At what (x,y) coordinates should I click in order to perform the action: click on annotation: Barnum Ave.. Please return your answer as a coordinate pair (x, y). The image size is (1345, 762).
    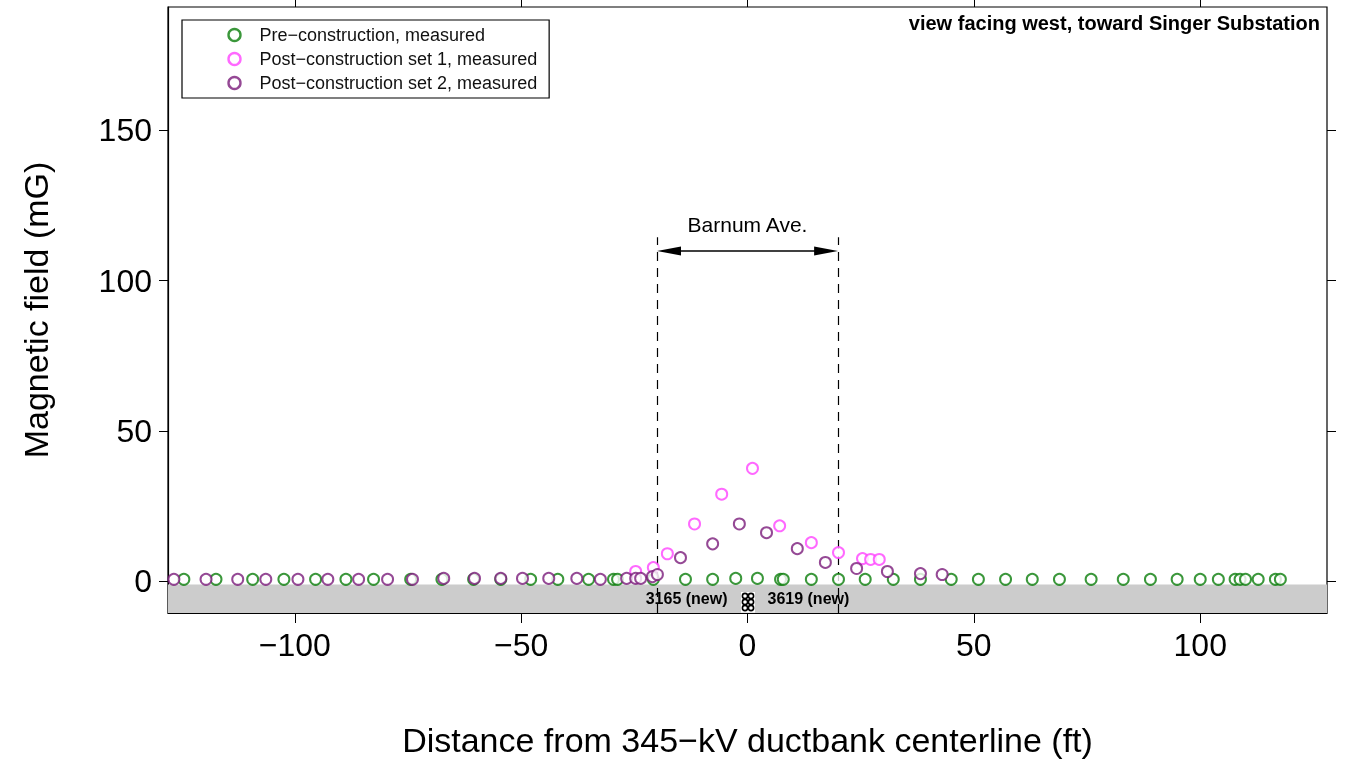
    Looking at the image, I should click on (747, 225).